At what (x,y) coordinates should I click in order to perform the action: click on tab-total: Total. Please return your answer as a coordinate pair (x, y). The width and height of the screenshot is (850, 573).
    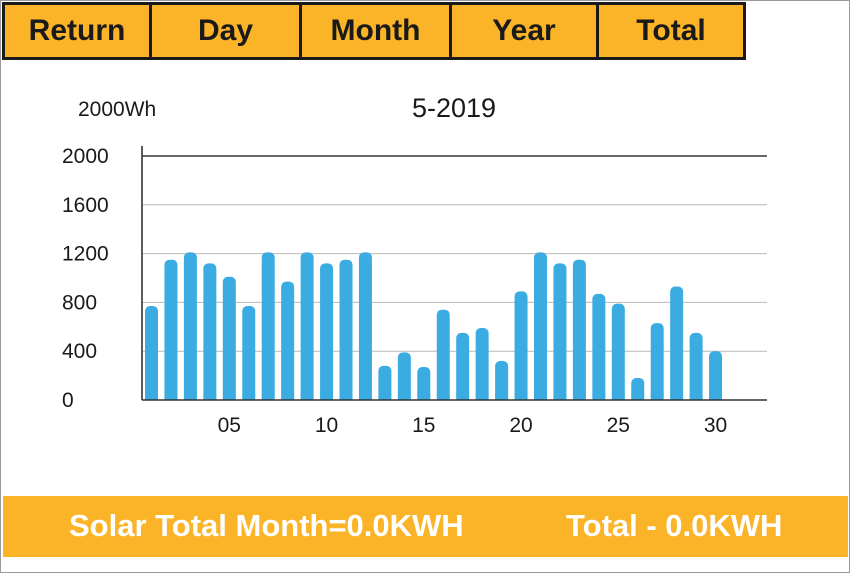
    Looking at the image, I should click on (671, 31).